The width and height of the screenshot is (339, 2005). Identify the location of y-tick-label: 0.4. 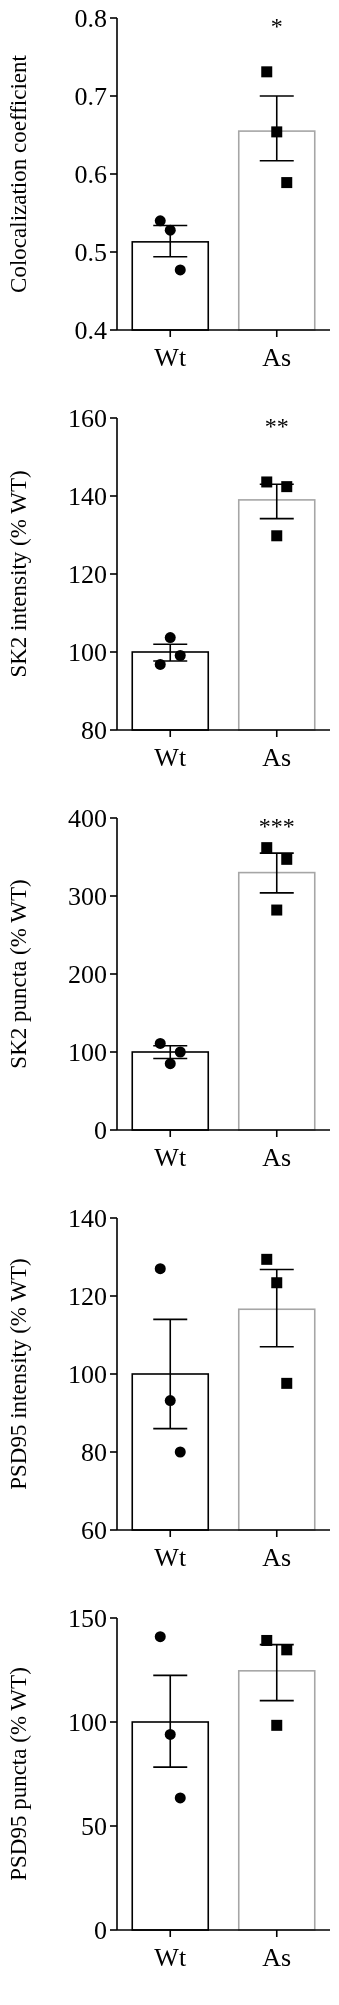
(90, 331).